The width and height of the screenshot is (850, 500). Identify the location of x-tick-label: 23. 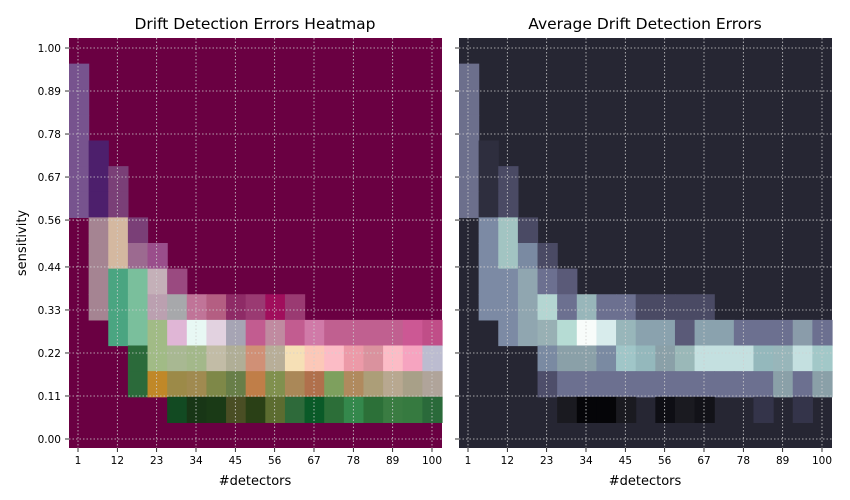
(156, 461).